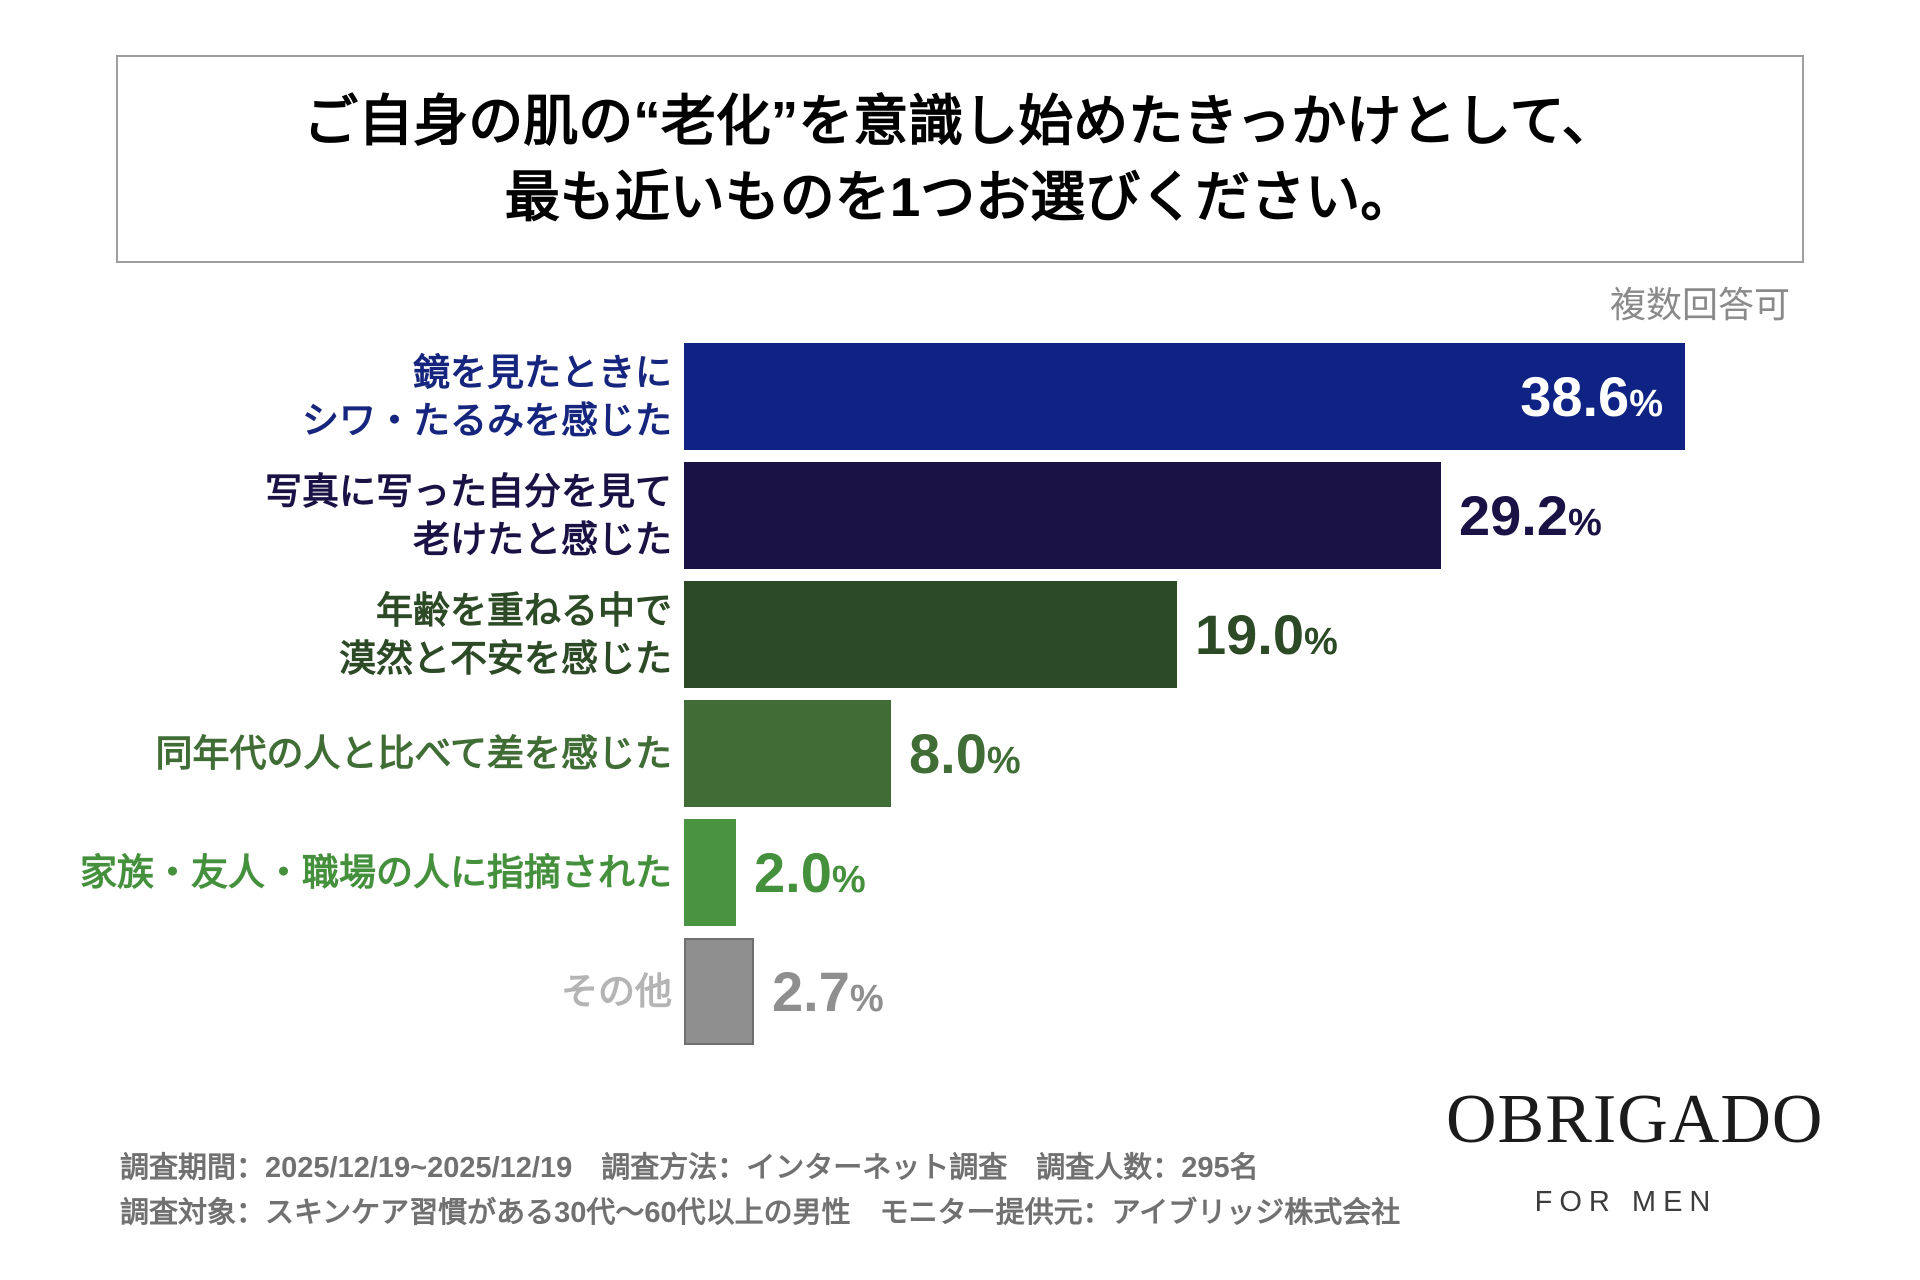 The width and height of the screenshot is (1920, 1280). What do you see at coordinates (948, 753) in the screenshot?
I see `value-number: 8.0` at bounding box center [948, 753].